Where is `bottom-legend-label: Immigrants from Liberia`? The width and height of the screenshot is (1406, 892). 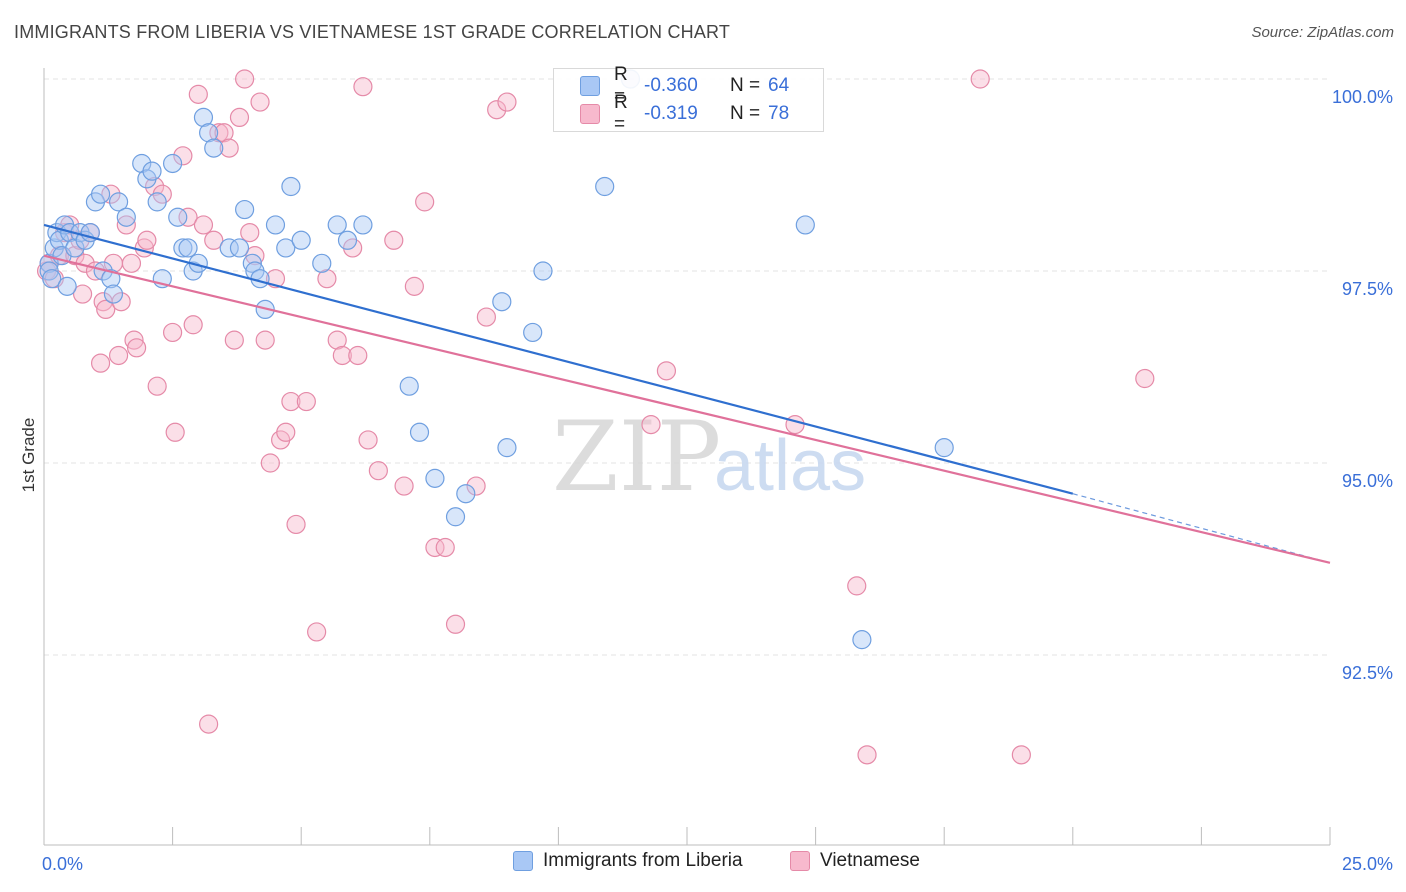 bottom-legend-label: Immigrants from Liberia is located at coordinates (643, 860).